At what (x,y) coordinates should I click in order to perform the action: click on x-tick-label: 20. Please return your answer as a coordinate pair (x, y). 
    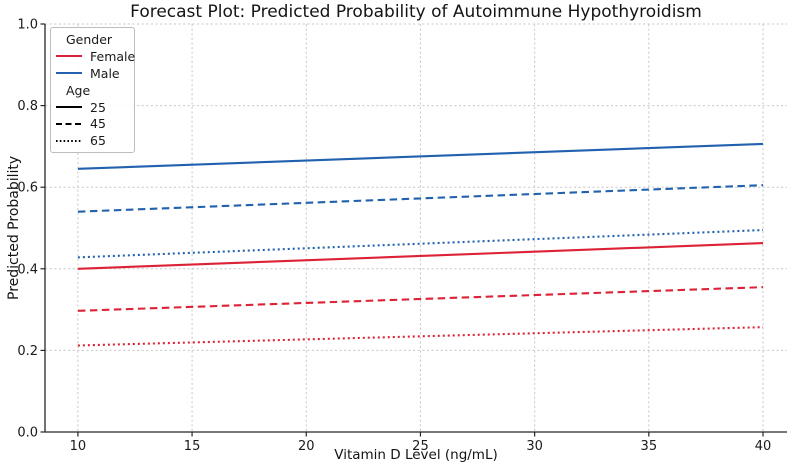
    Looking at the image, I should click on (306, 446).